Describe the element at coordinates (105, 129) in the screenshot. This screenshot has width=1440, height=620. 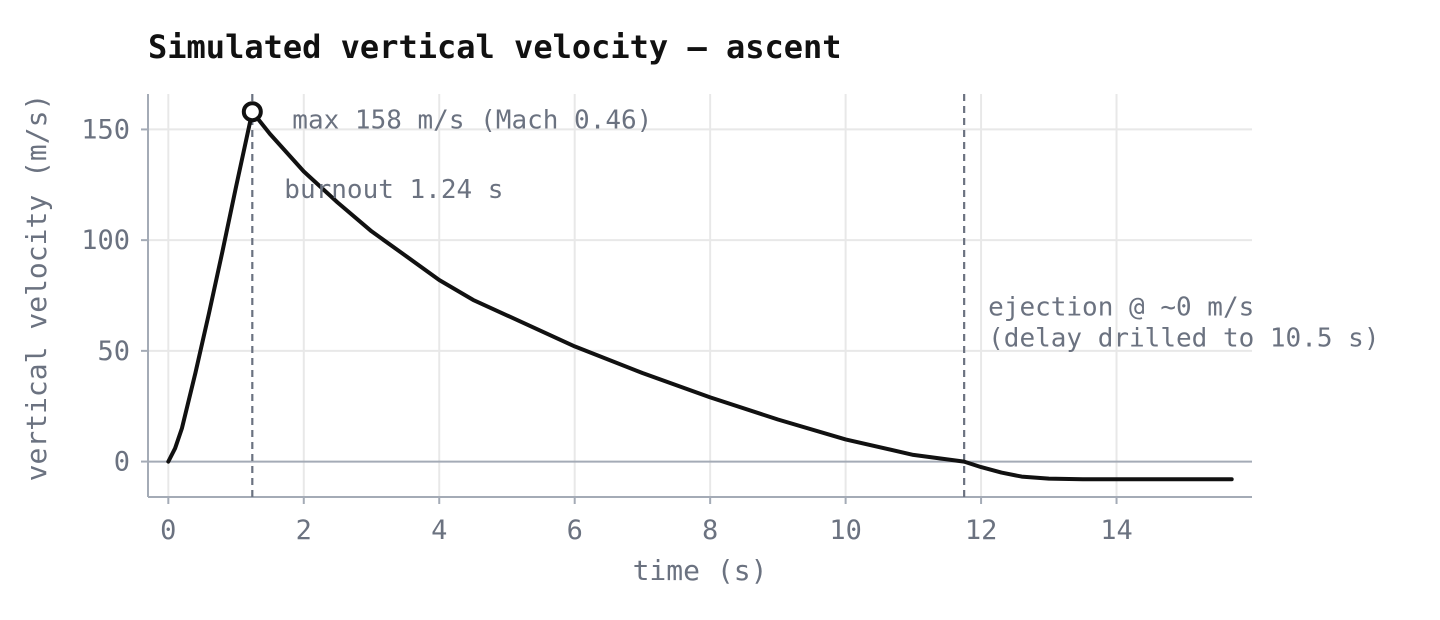
I see `y-tick-label: 150` at that location.